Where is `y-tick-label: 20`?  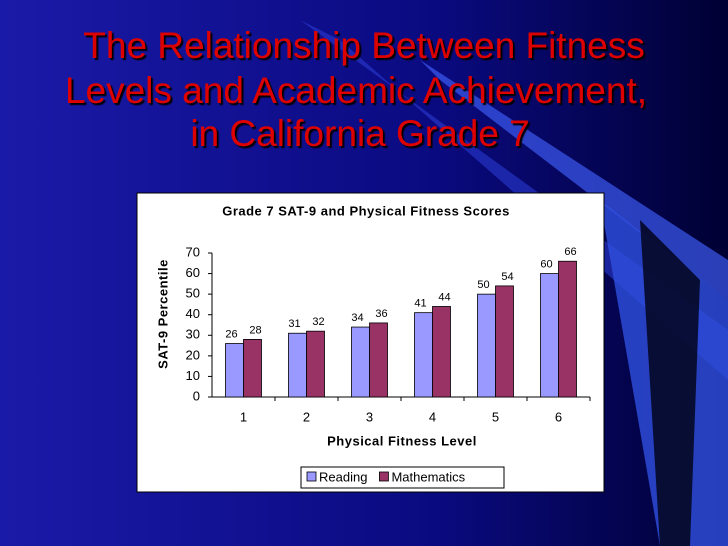
y-tick-label: 20 is located at coordinates (193, 354).